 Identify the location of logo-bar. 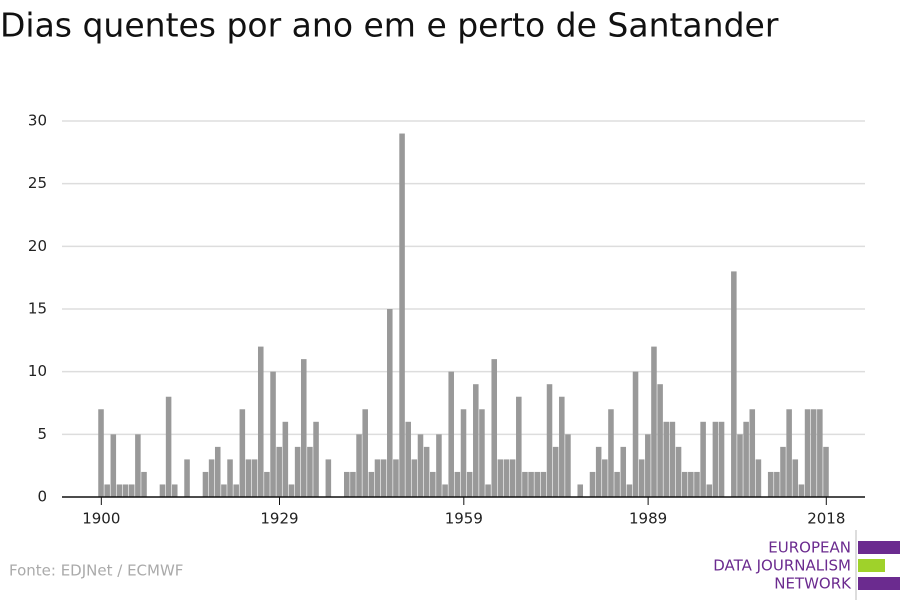
(879, 547).